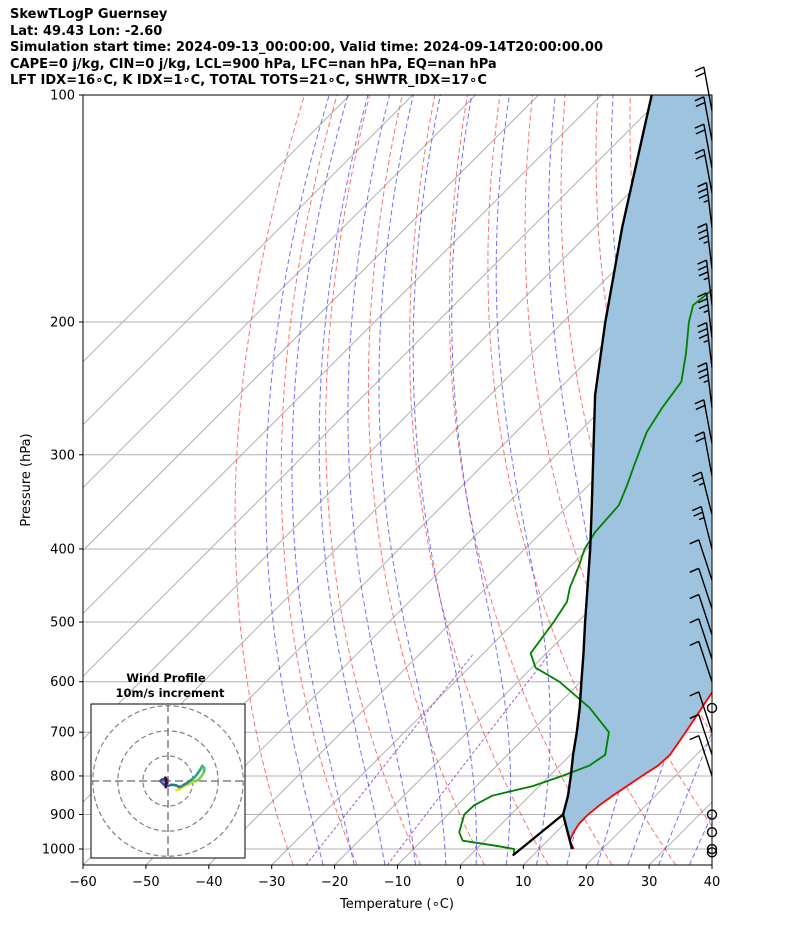 The width and height of the screenshot is (794, 937). What do you see at coordinates (62, 815) in the screenshot?
I see `y-tick-label: 900` at bounding box center [62, 815].